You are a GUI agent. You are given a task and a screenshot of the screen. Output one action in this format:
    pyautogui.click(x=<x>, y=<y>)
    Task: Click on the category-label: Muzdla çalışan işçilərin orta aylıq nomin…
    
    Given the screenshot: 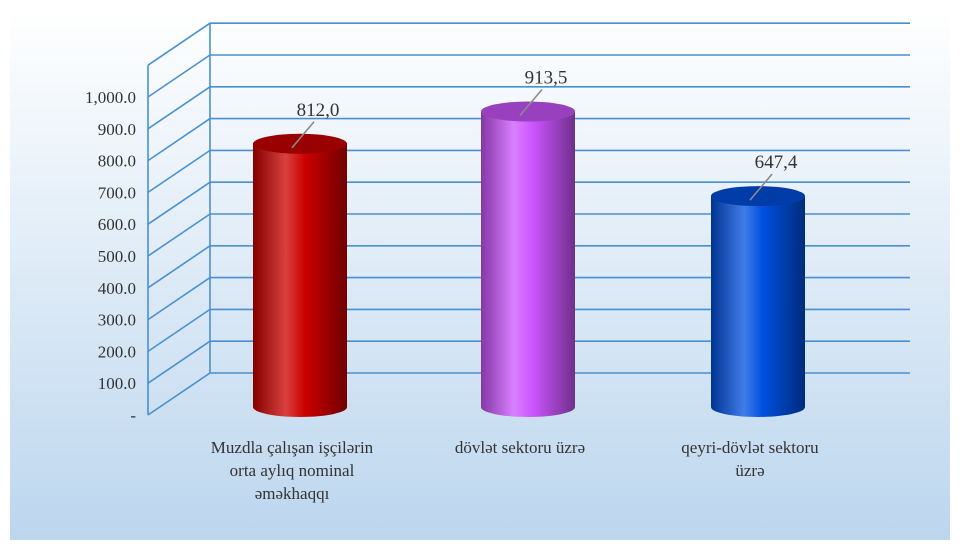 What is the action you would take?
    pyautogui.click(x=292, y=470)
    